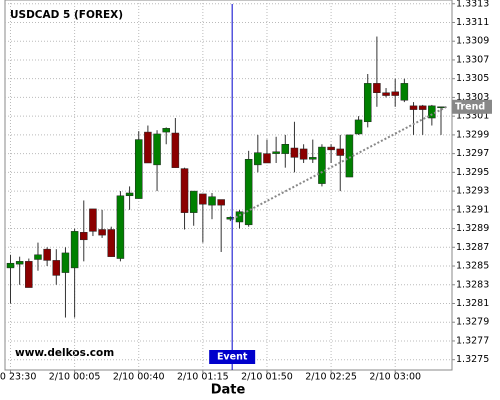 The width and height of the screenshot is (500, 400). I want to click on y-tick-label: 1.3293, so click(472, 191).